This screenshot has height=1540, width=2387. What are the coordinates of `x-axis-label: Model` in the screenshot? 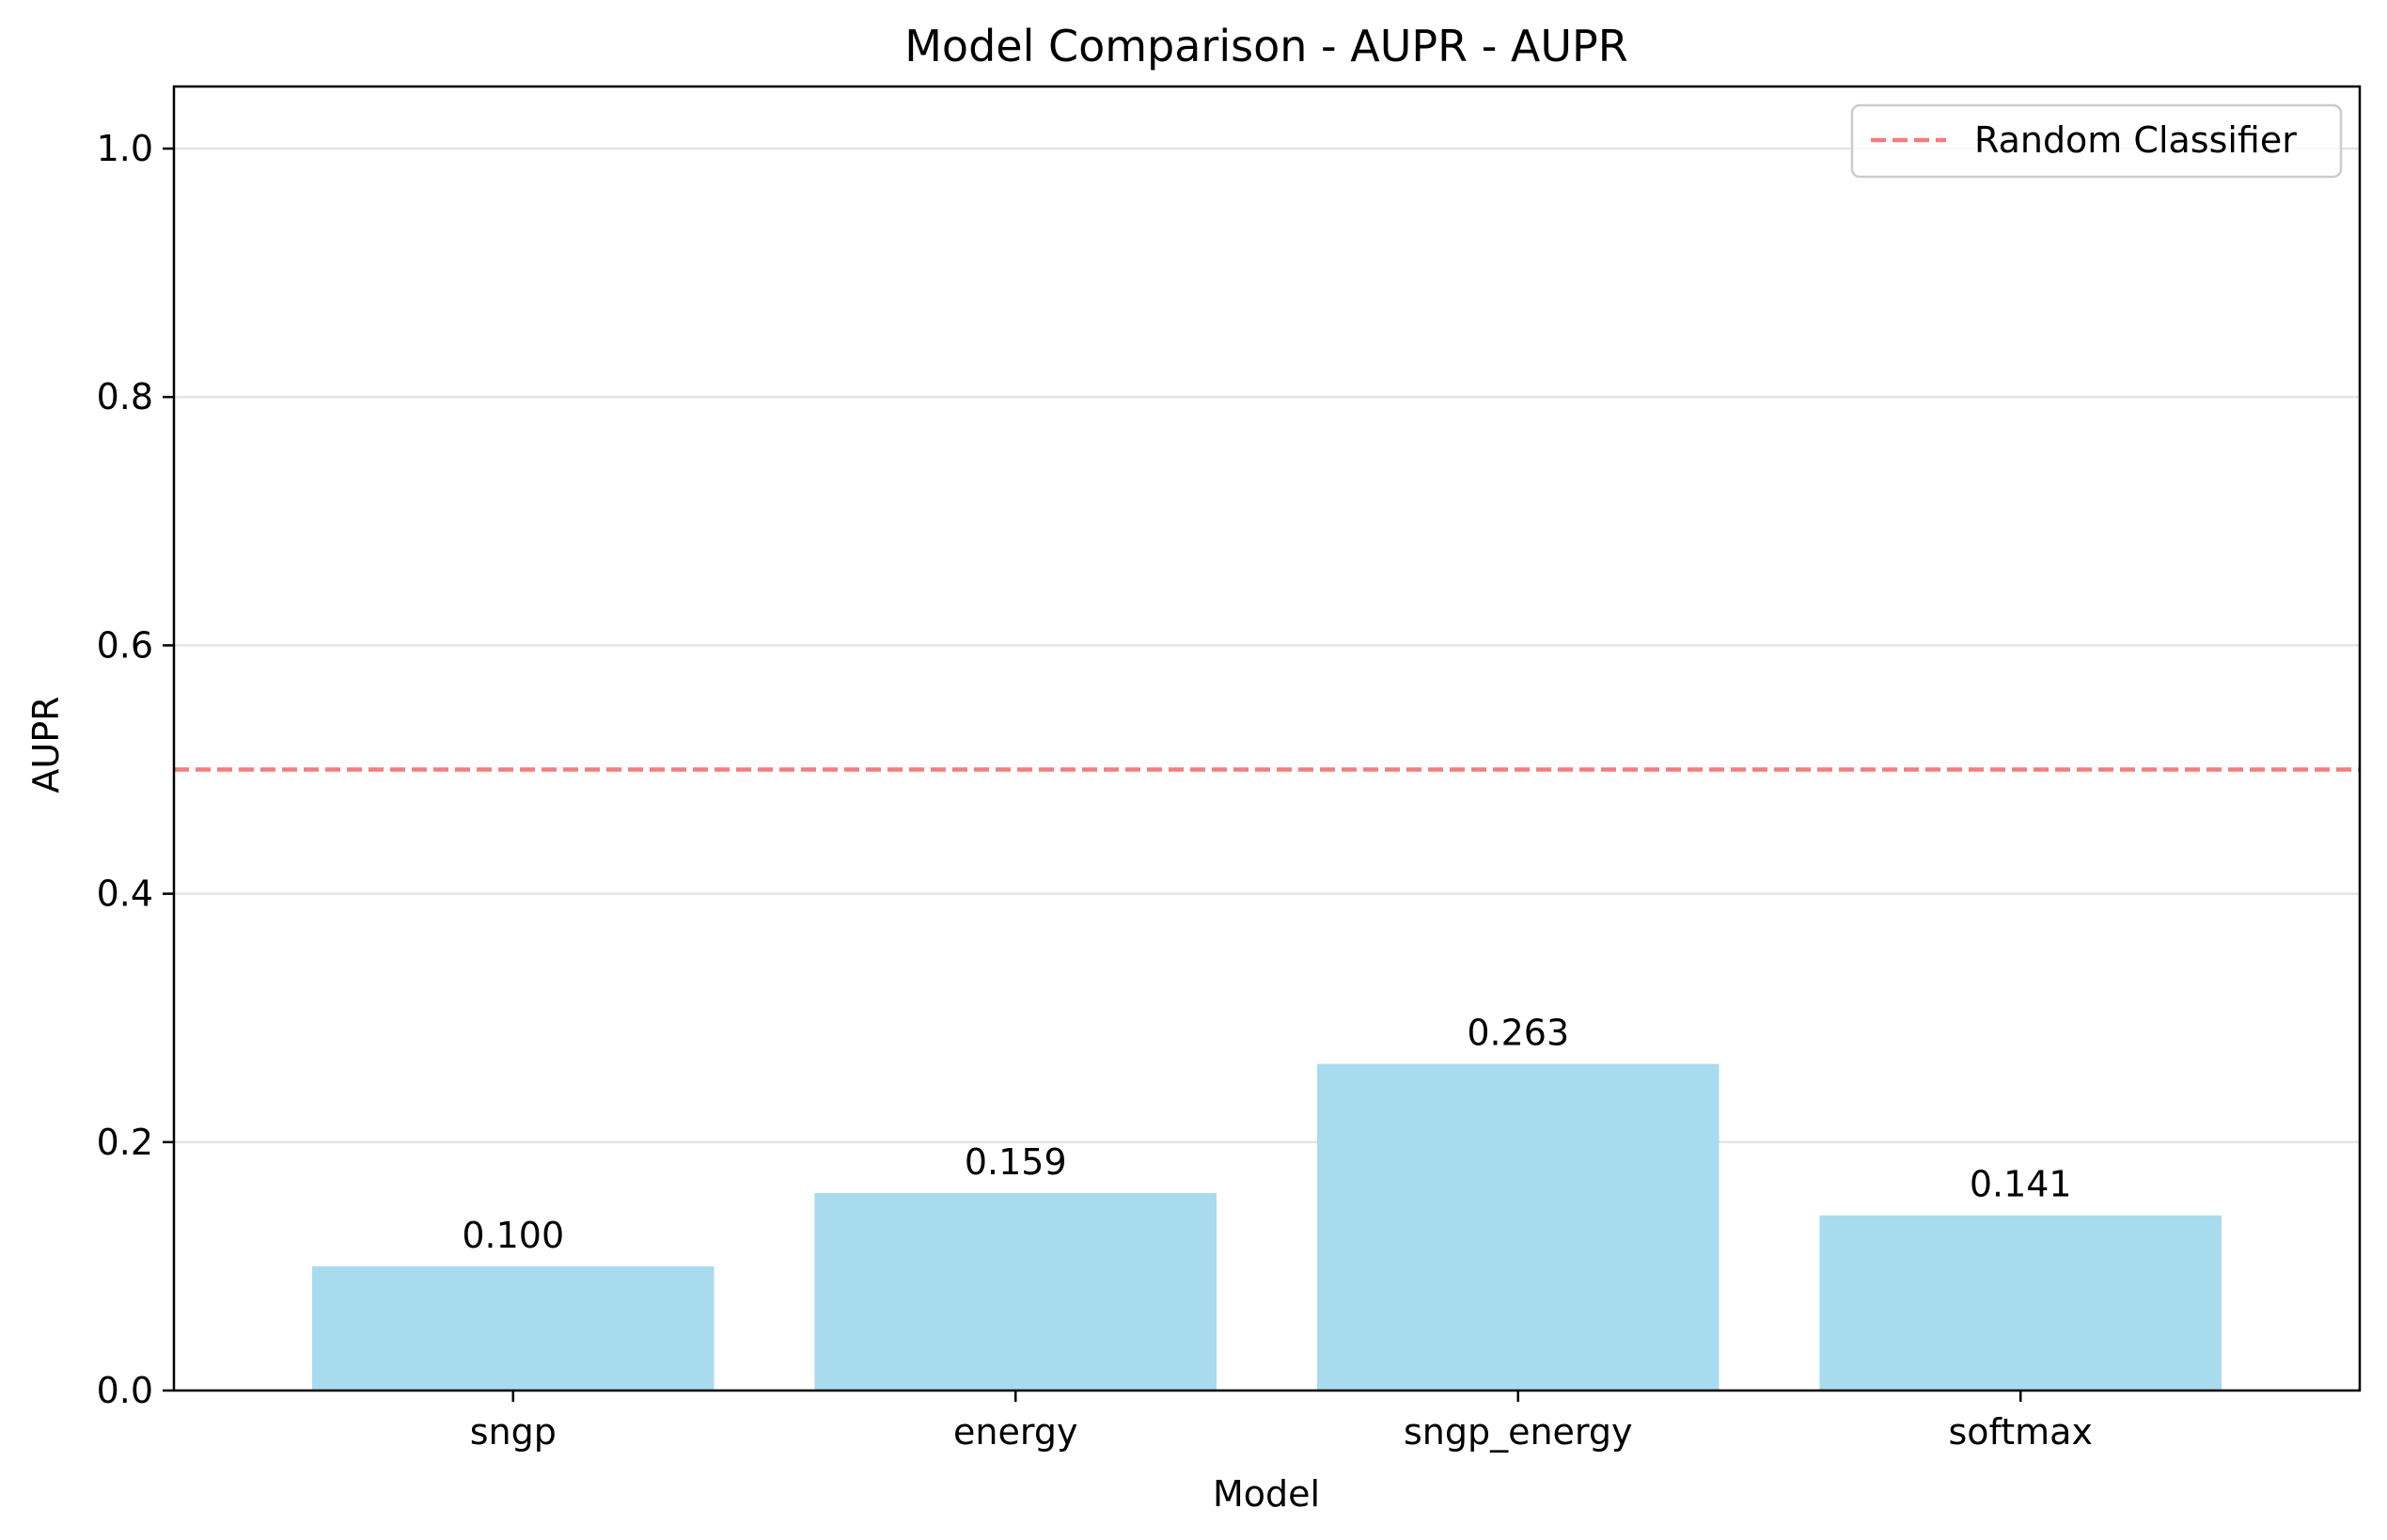 It's located at (1266, 1494).